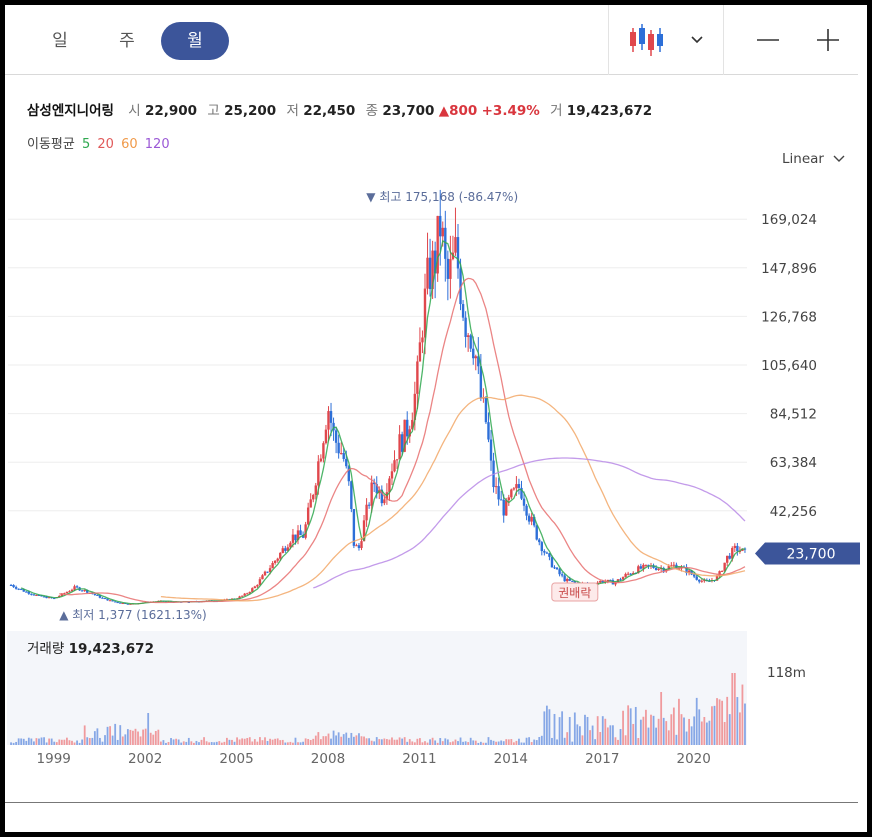 Image resolution: width=872 pixels, height=837 pixels. I want to click on chevron-down-icon, so click(697, 39).